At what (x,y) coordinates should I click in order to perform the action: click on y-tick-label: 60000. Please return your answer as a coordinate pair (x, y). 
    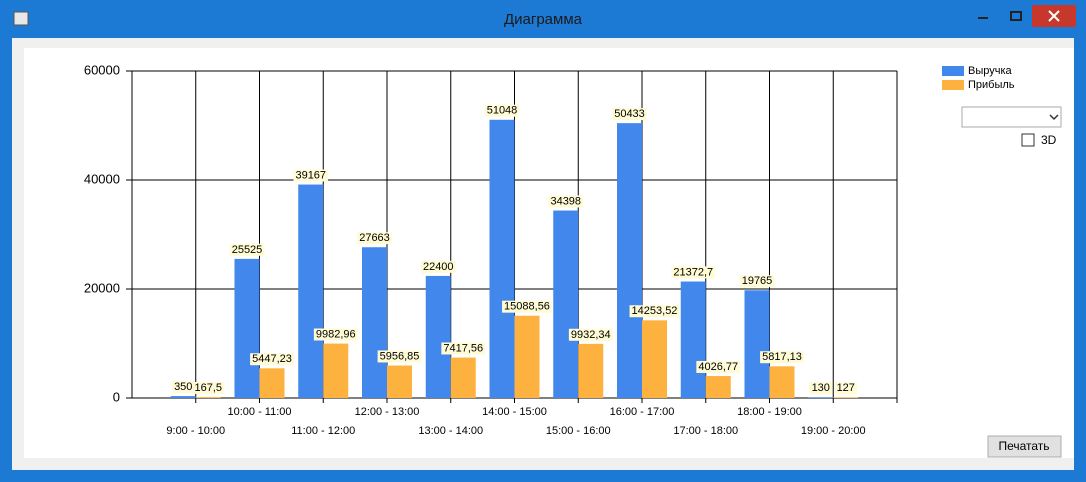
    Looking at the image, I should click on (102, 69).